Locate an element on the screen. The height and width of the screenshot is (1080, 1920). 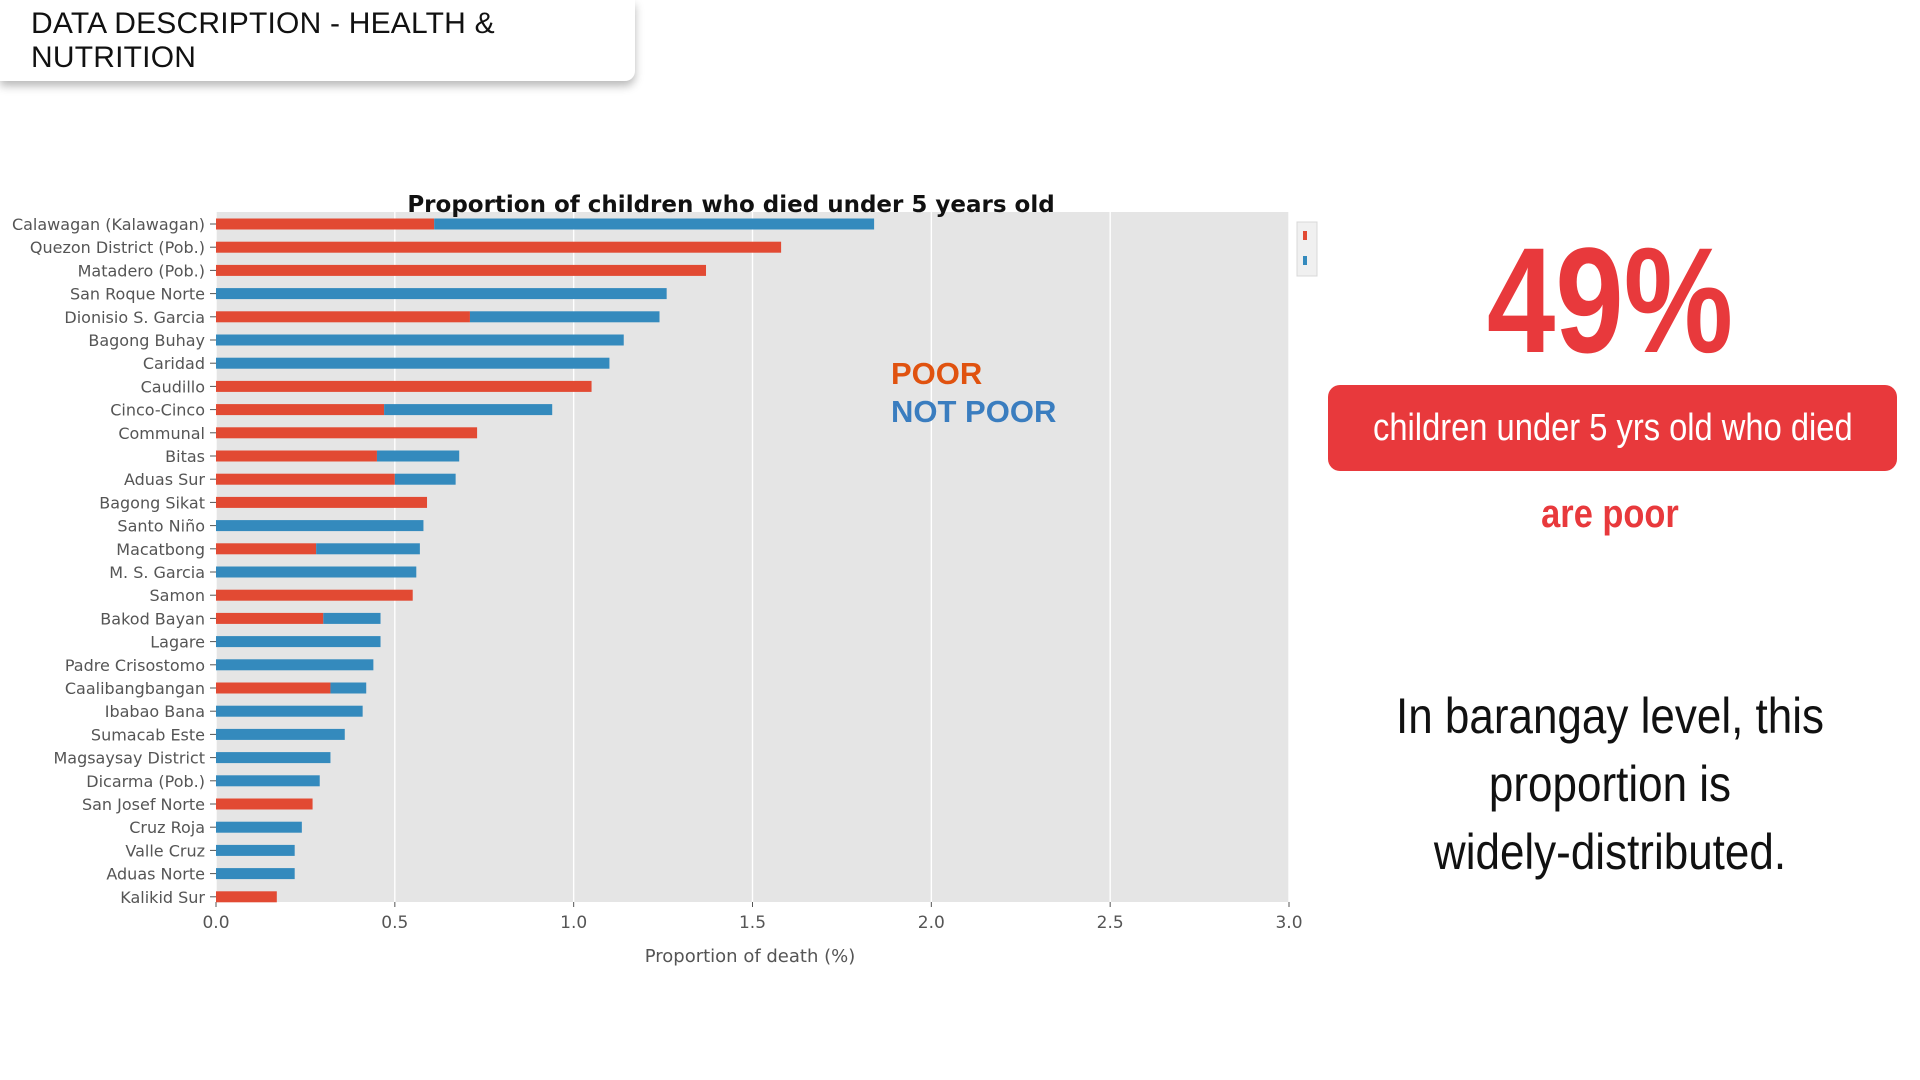
note-line: proportion is is located at coordinates (1610, 784).